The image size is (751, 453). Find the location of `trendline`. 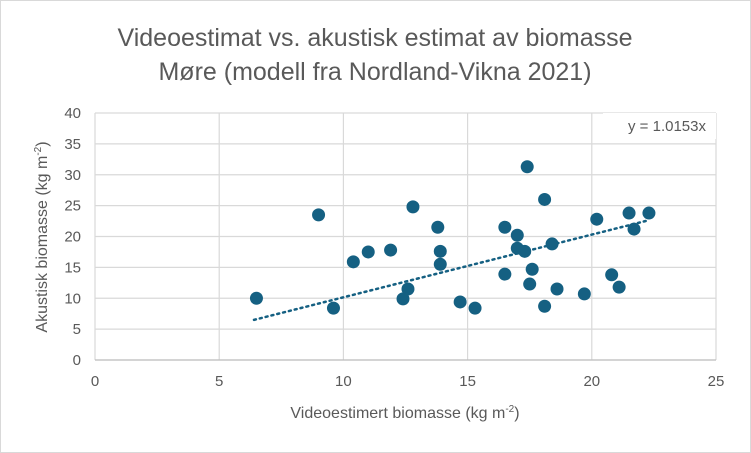

trendline is located at coordinates (450, 270).